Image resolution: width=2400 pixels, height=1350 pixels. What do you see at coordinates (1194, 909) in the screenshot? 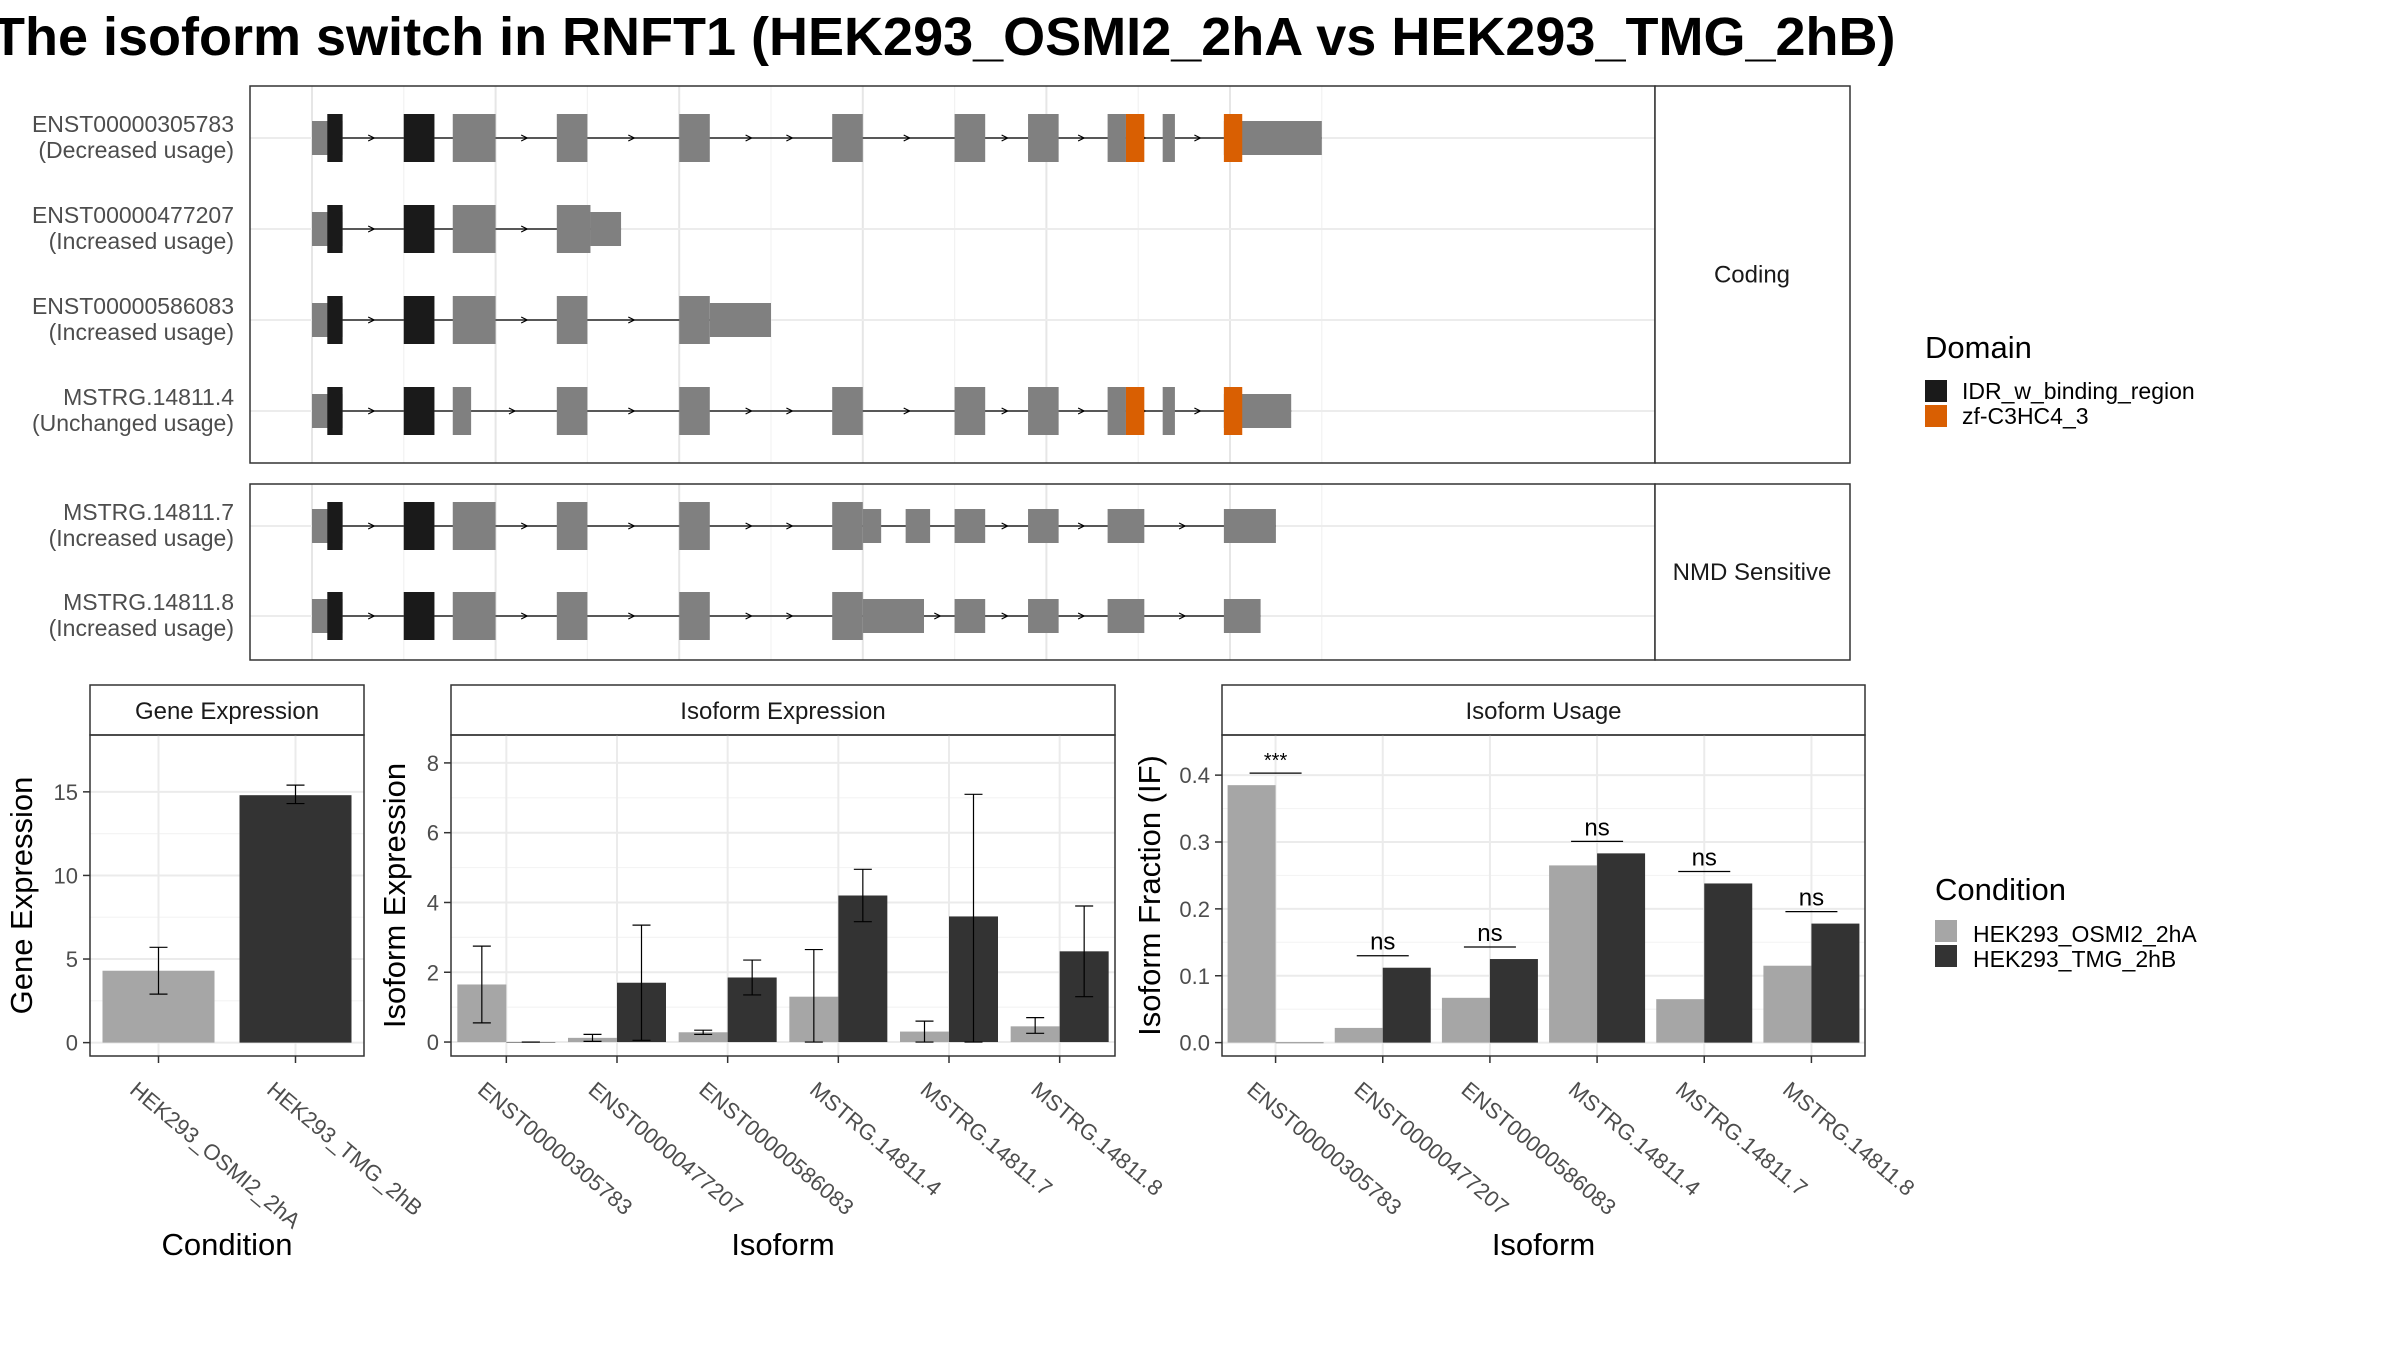
I see `y-tick-label: 0.2` at bounding box center [1194, 909].